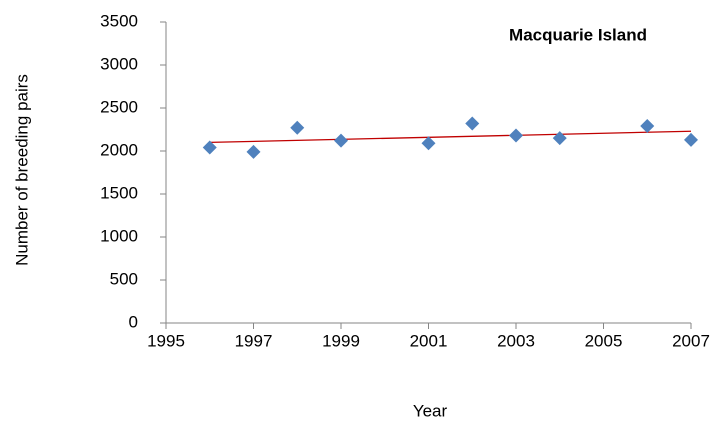 This screenshot has width=723, height=428. Describe the element at coordinates (254, 340) in the screenshot. I see `x-tick-label: 1997` at that location.